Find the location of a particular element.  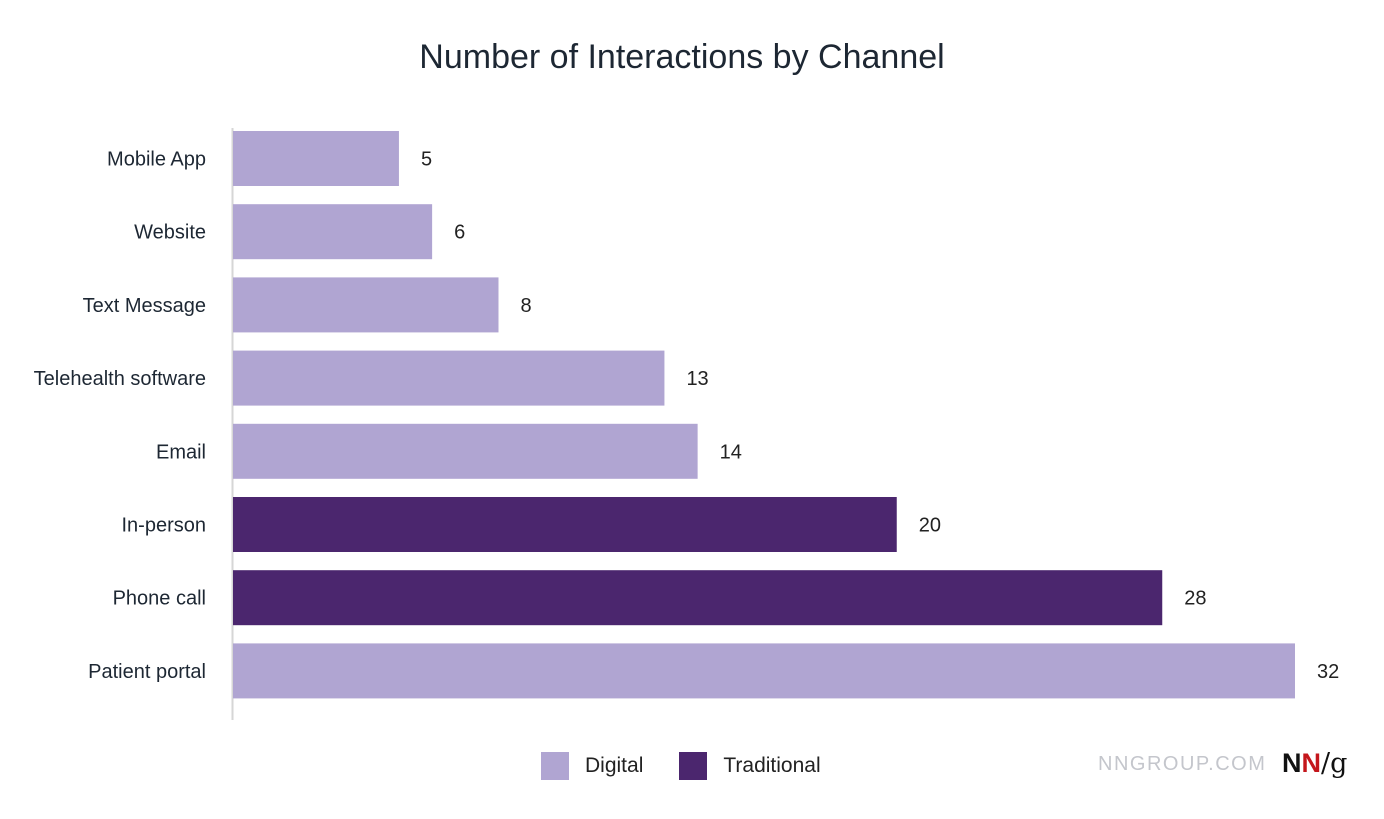

data-label: 28 is located at coordinates (1195, 599).